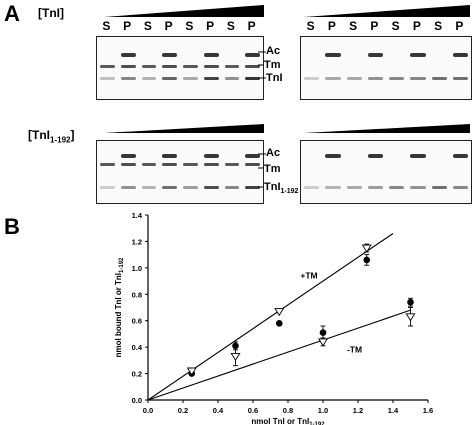 The width and height of the screenshot is (474, 425). Describe the element at coordinates (273, 51) in the screenshot. I see `band-label-ac: Ac` at that location.